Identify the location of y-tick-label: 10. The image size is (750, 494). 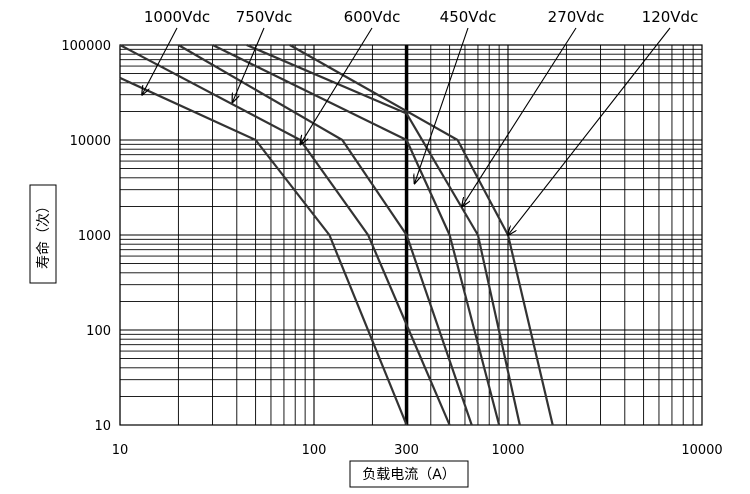
(102, 426).